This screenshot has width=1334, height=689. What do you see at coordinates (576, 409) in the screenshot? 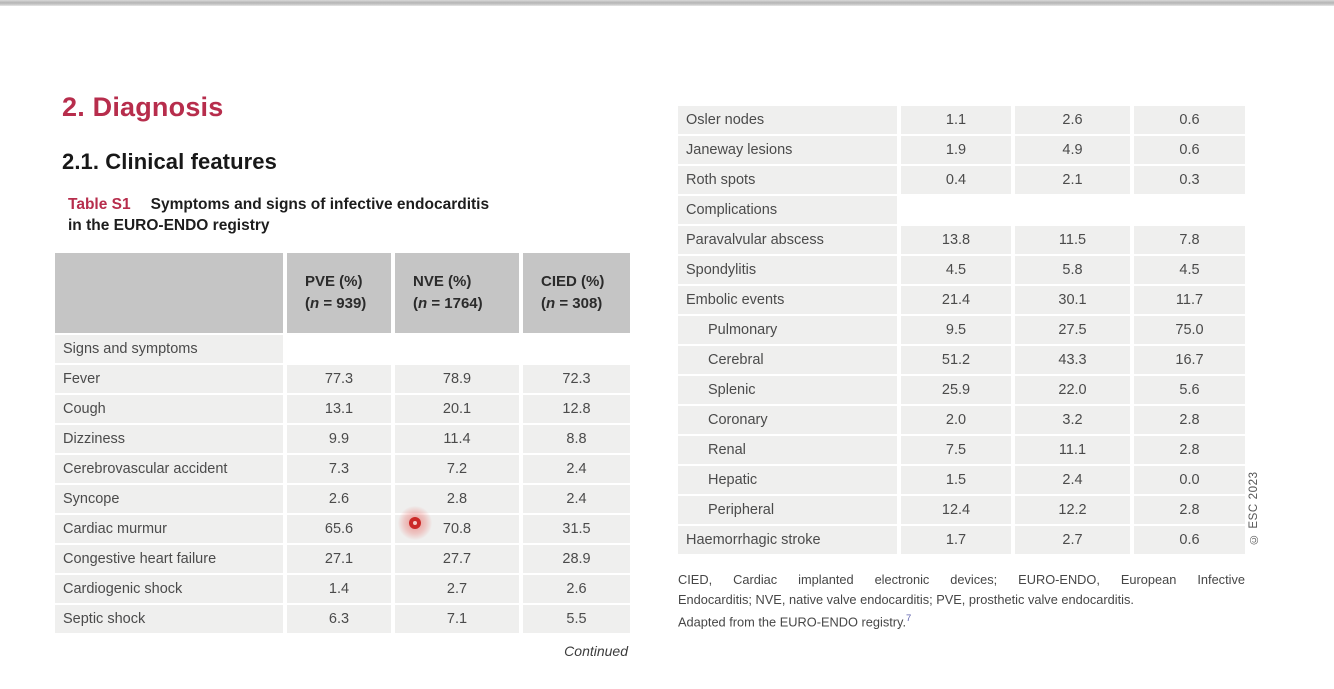
I see `value-cell: 12.8` at bounding box center [576, 409].